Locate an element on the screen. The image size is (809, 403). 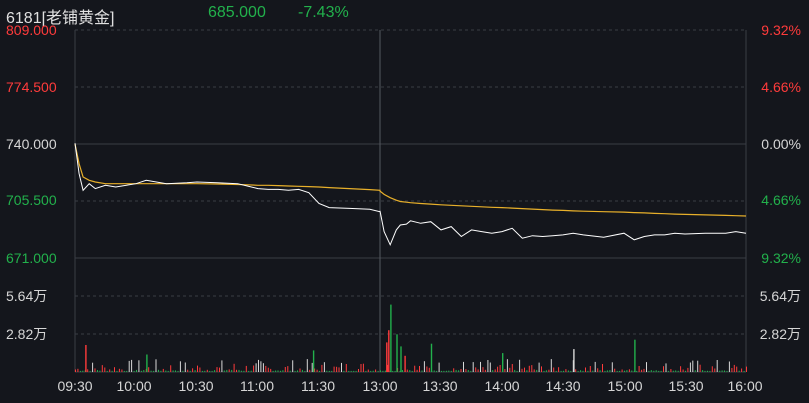
pct-tick-label: 9.32% is located at coordinates (781, 258).